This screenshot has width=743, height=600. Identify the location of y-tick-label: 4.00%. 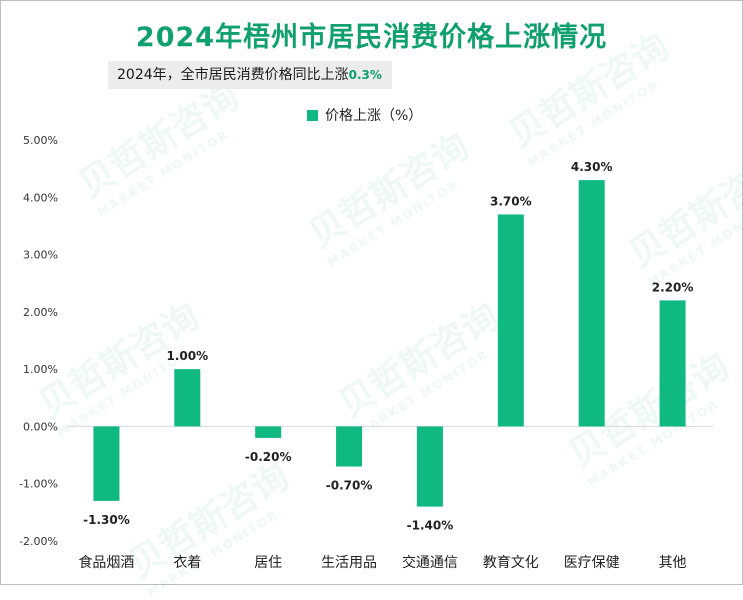
(40, 197).